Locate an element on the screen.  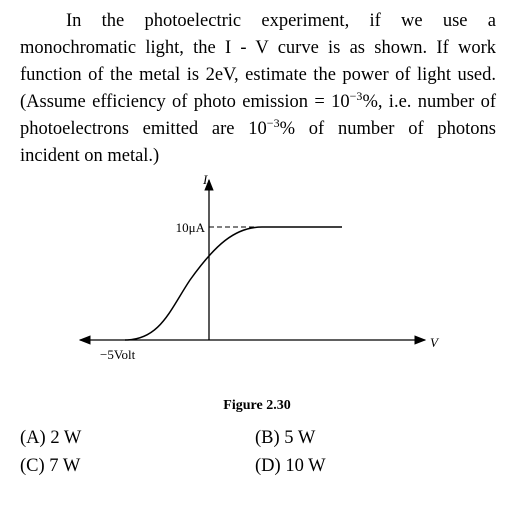
option-text: 5 W is located at coordinates (300, 438).